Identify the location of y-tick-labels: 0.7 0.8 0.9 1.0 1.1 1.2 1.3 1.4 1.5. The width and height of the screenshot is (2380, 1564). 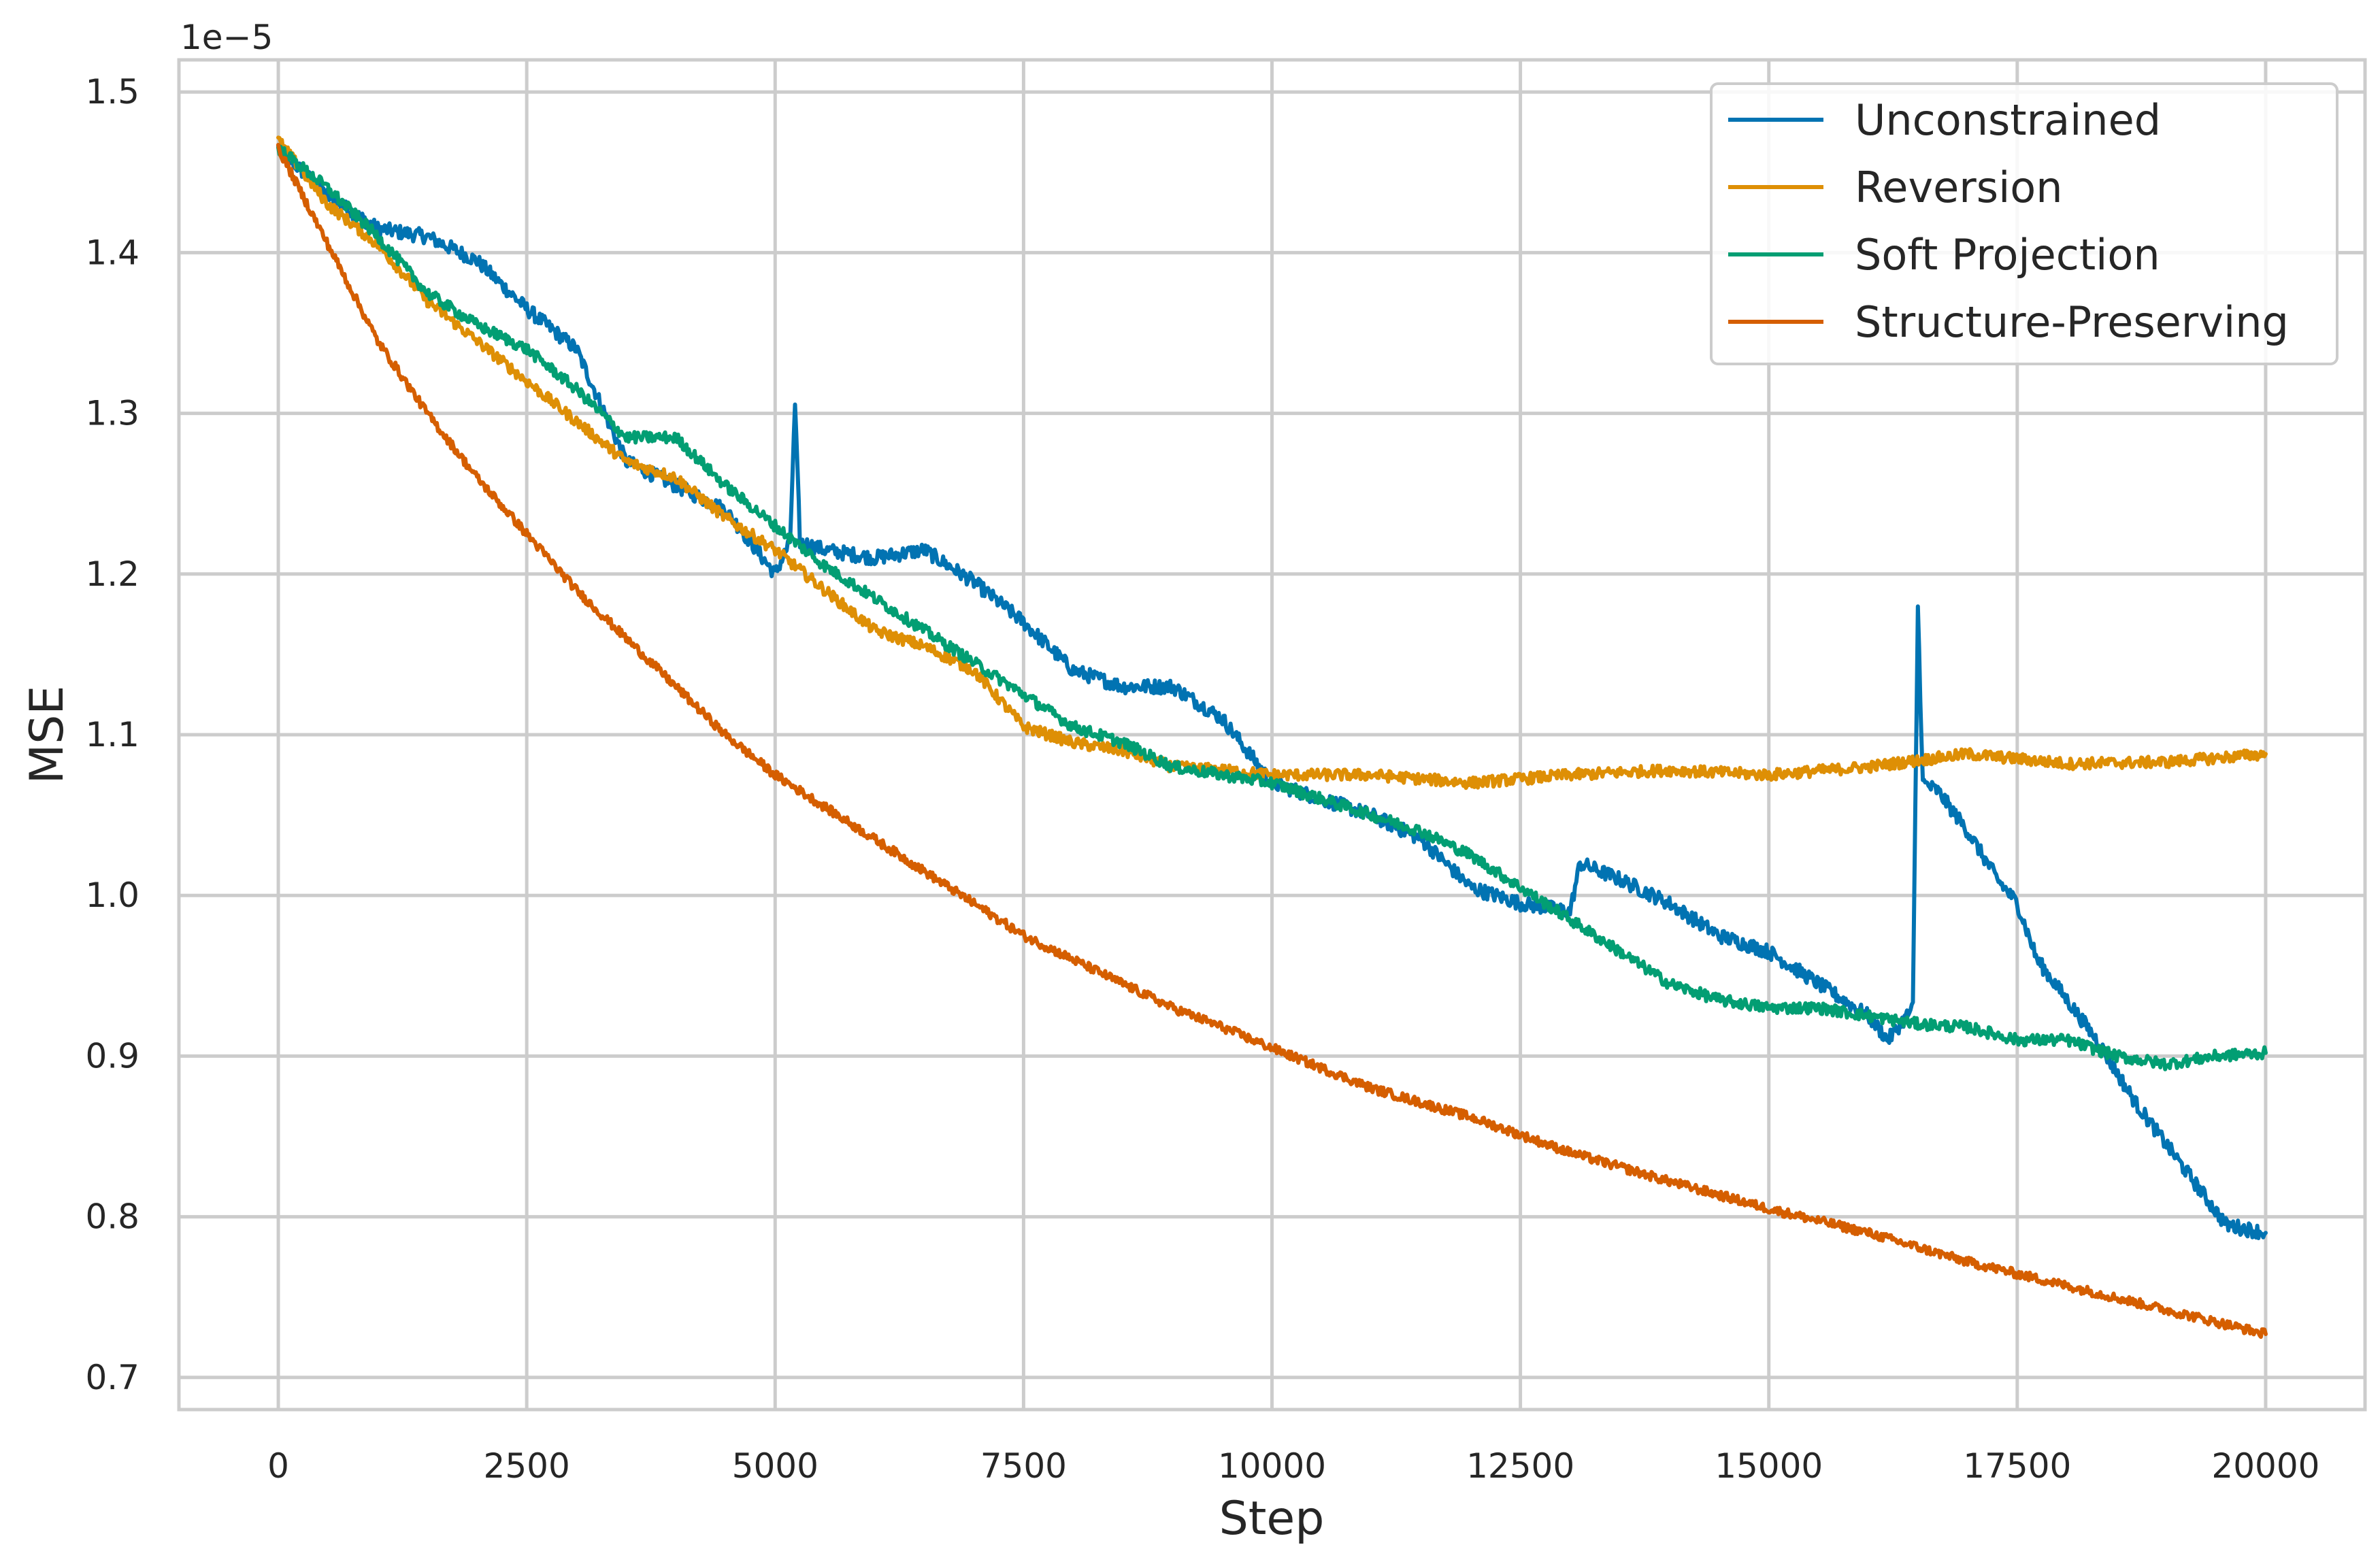
(112, 734).